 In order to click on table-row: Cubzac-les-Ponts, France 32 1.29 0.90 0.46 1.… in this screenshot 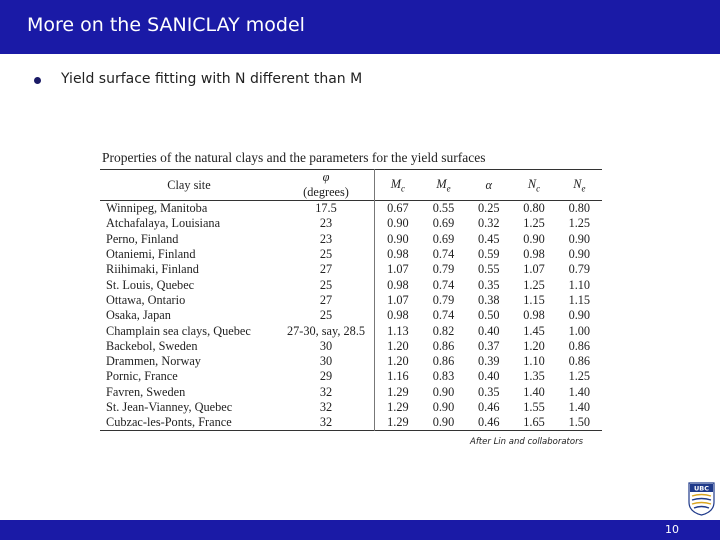, I will do `click(351, 423)`.